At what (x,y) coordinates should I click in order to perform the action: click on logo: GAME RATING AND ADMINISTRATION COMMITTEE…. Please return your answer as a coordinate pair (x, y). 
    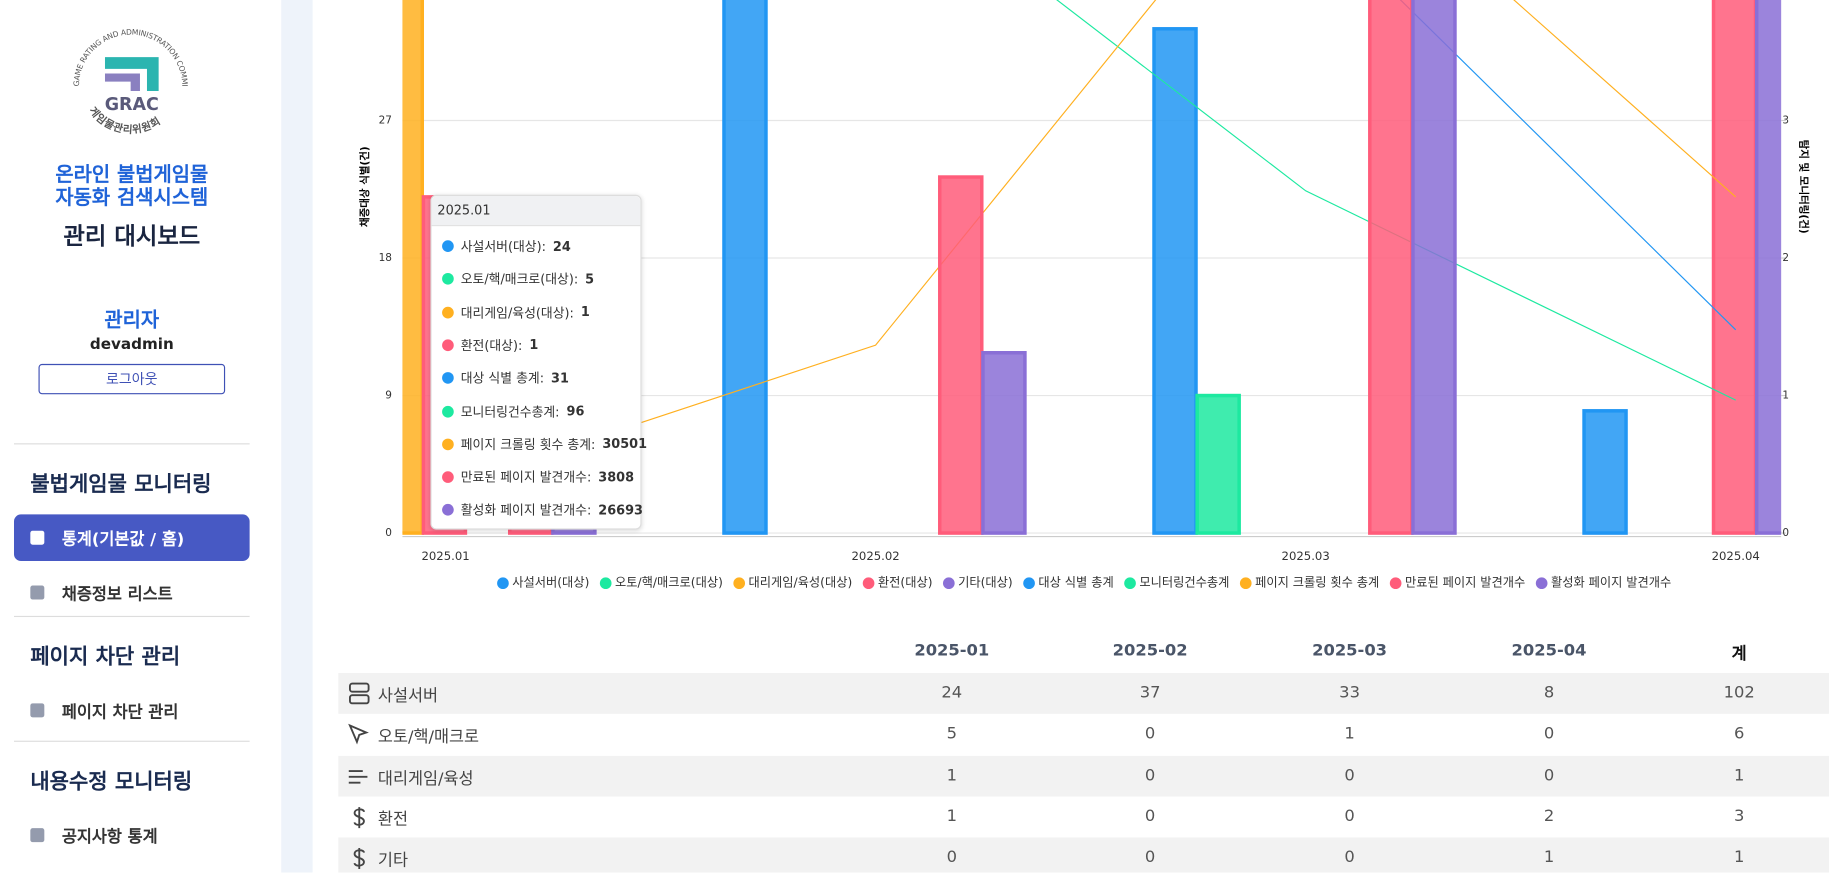
    Looking at the image, I should click on (125, 75).